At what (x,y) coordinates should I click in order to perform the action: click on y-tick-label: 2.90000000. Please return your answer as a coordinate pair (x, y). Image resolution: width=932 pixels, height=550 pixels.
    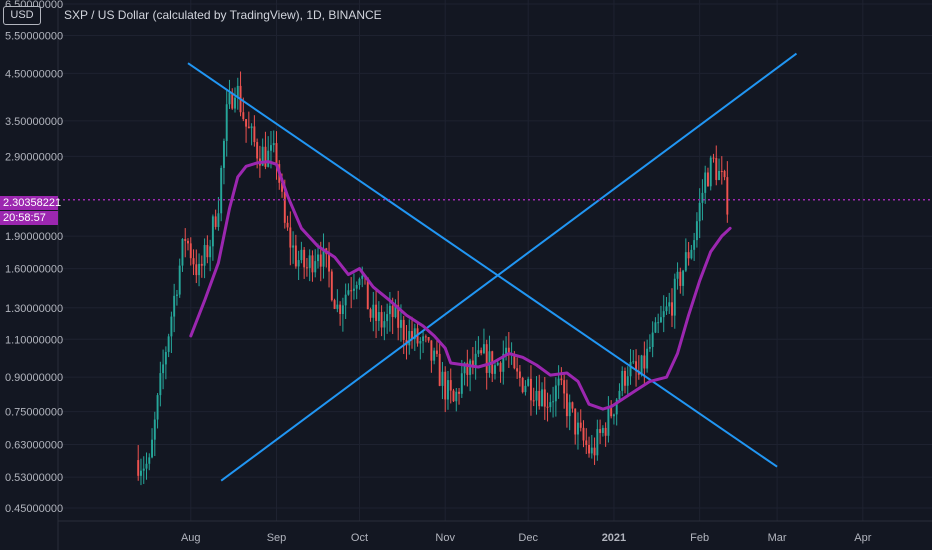
    Looking at the image, I should click on (34, 157).